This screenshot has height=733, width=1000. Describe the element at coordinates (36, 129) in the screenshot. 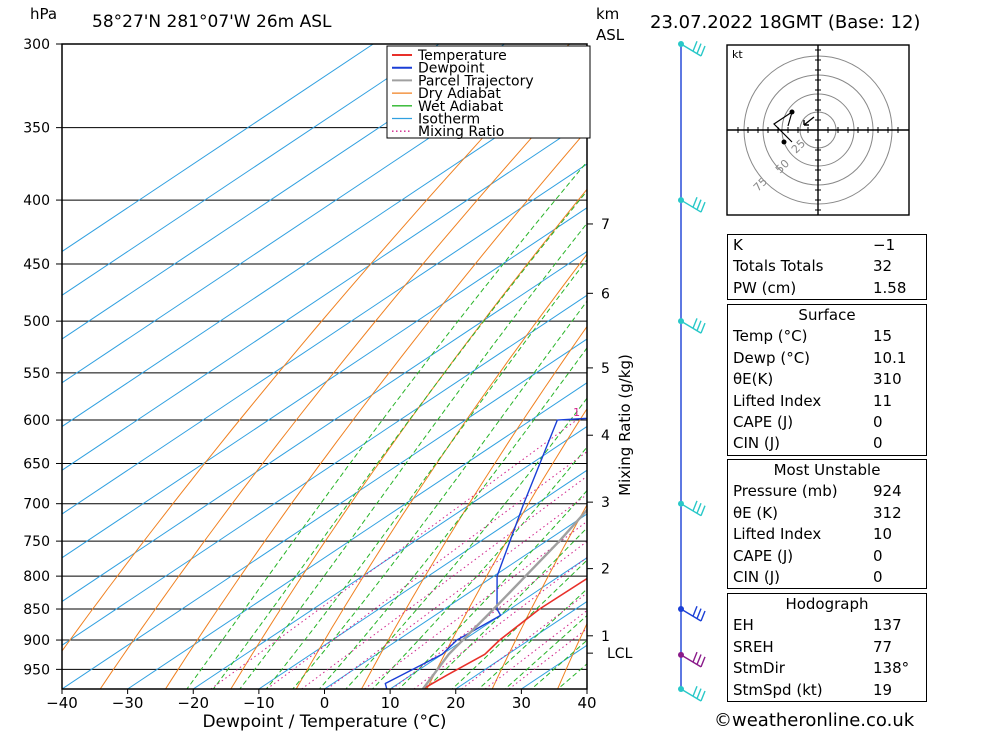

I see `pressure-tick-label: 350` at that location.